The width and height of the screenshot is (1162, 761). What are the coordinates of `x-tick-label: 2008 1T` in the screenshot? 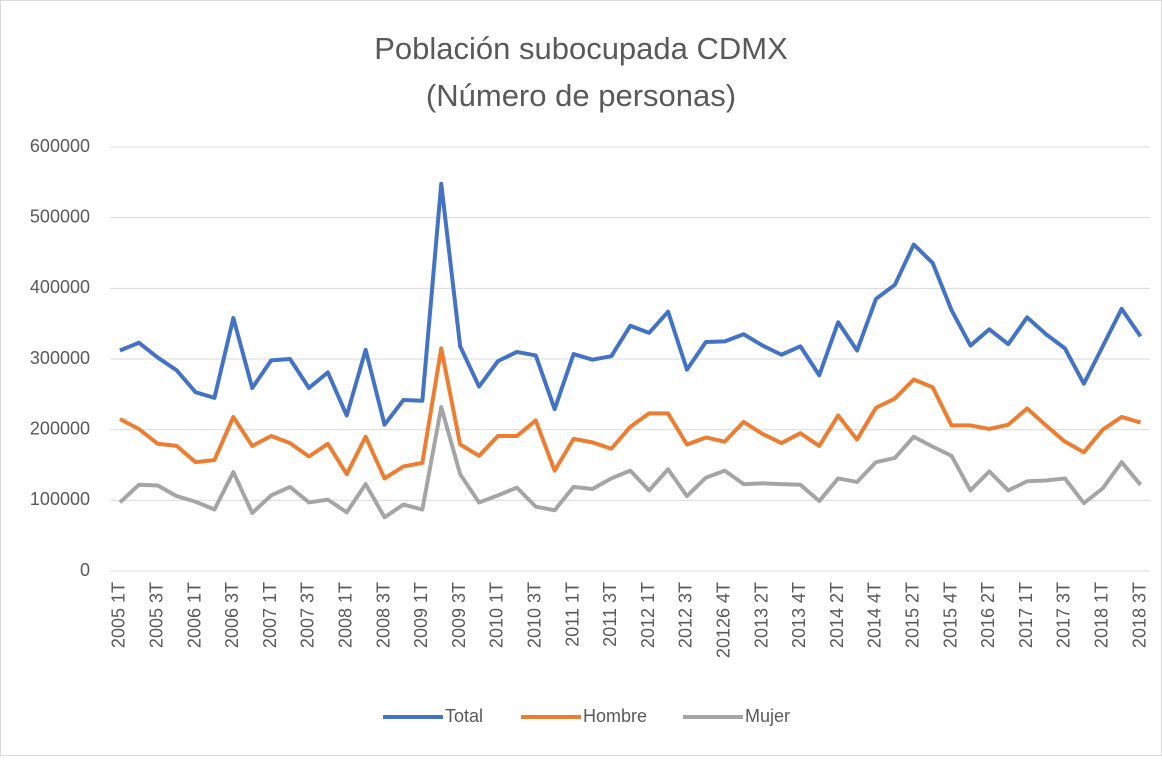 It's located at (346, 615).